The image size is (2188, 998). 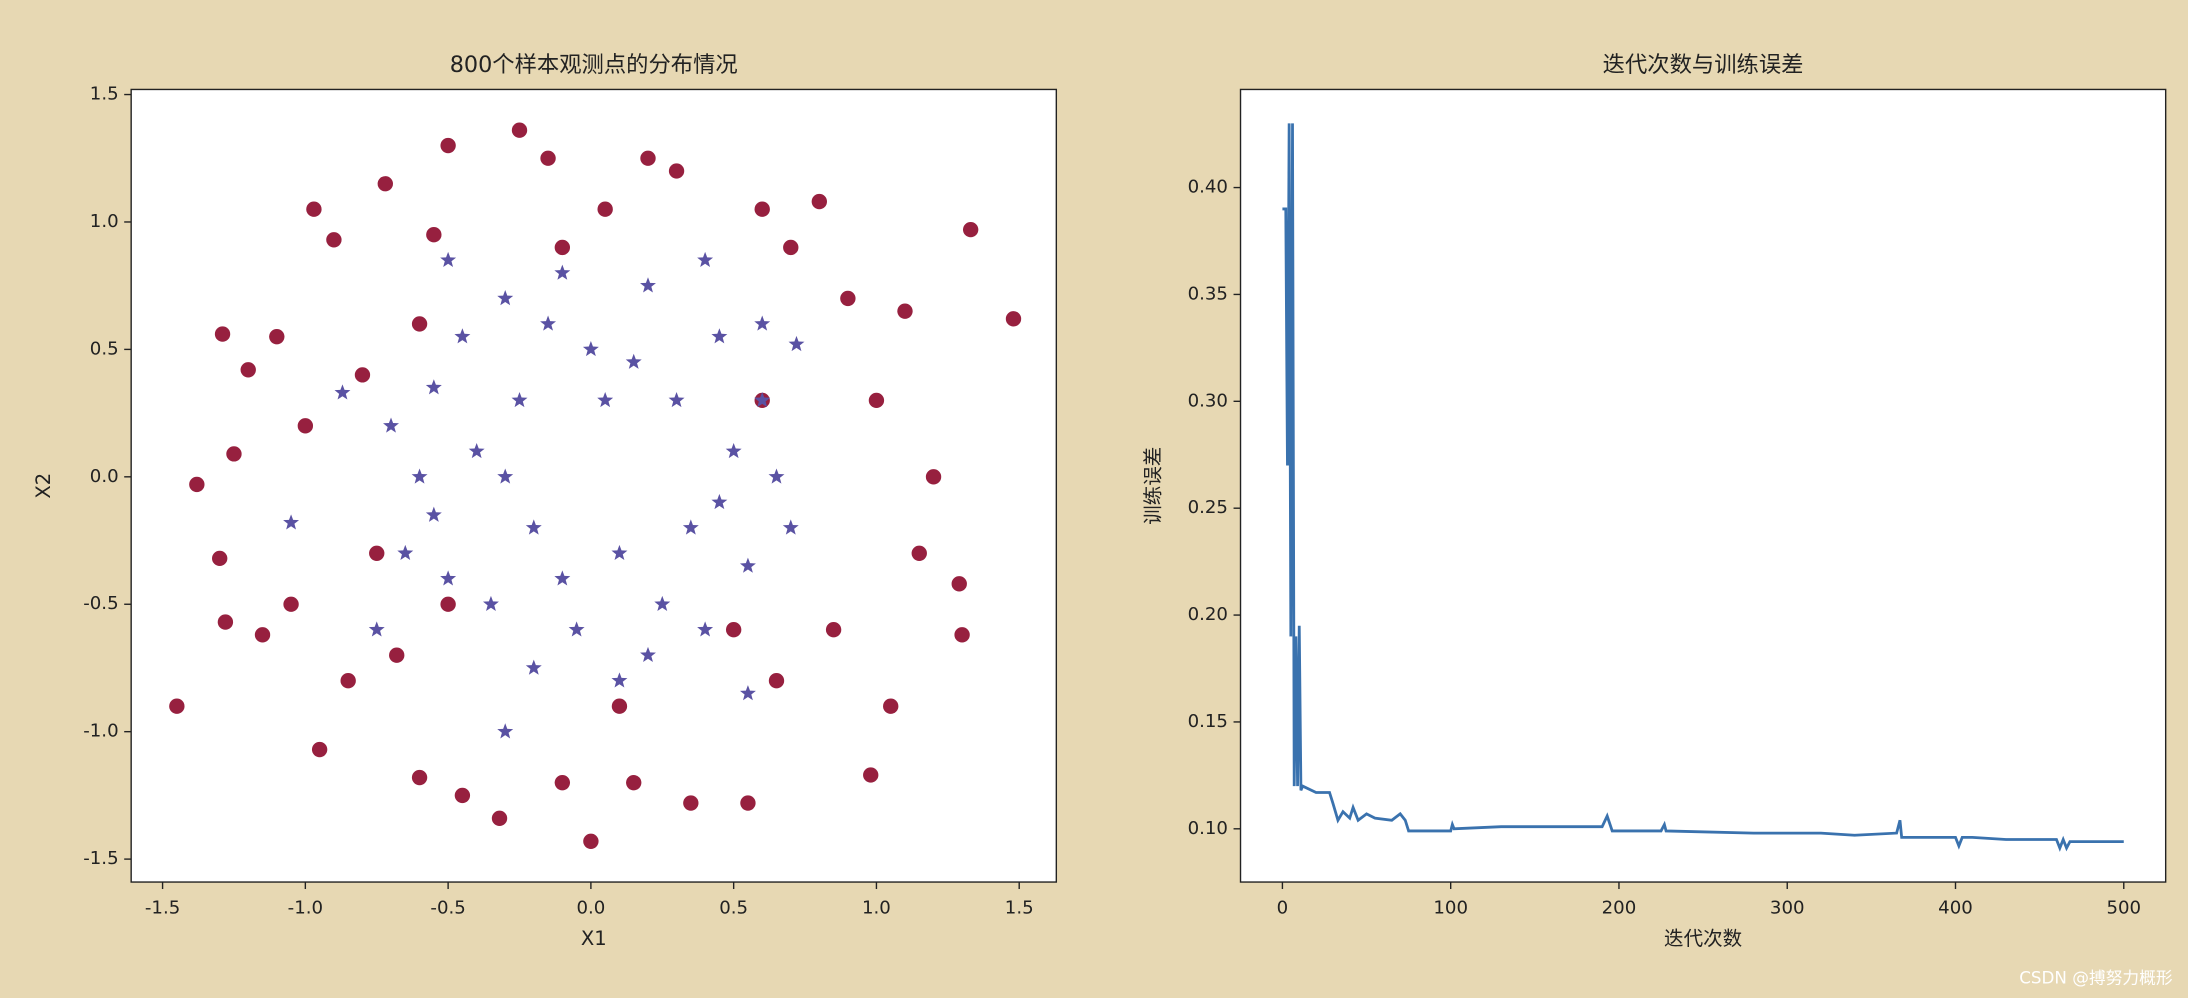 I want to click on y-axis-label: 训练误差, so click(x=1153, y=486).